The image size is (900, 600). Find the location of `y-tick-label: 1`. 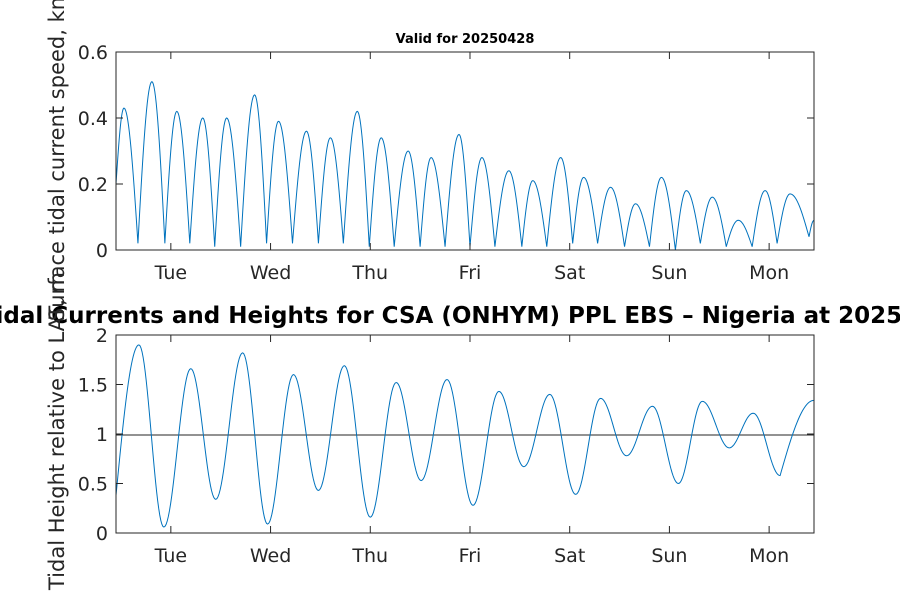

y-tick-label: 1 is located at coordinates (102, 435).